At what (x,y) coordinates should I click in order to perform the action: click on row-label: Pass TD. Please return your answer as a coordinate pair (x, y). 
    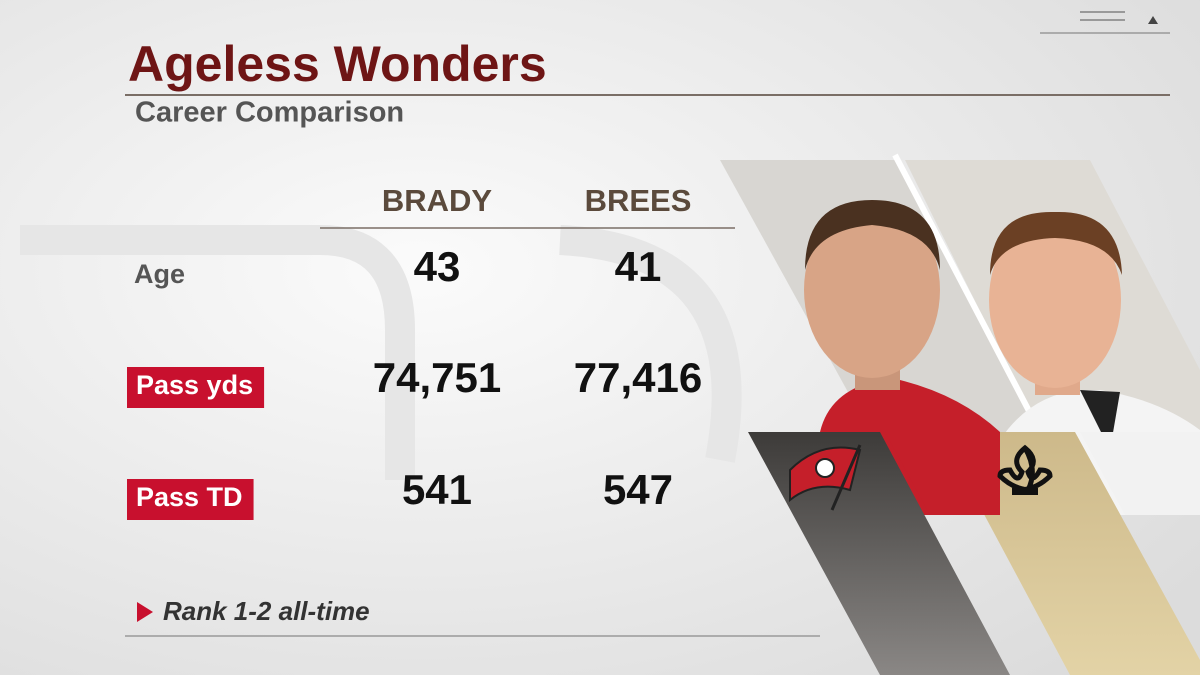
    Looking at the image, I should click on (189, 497).